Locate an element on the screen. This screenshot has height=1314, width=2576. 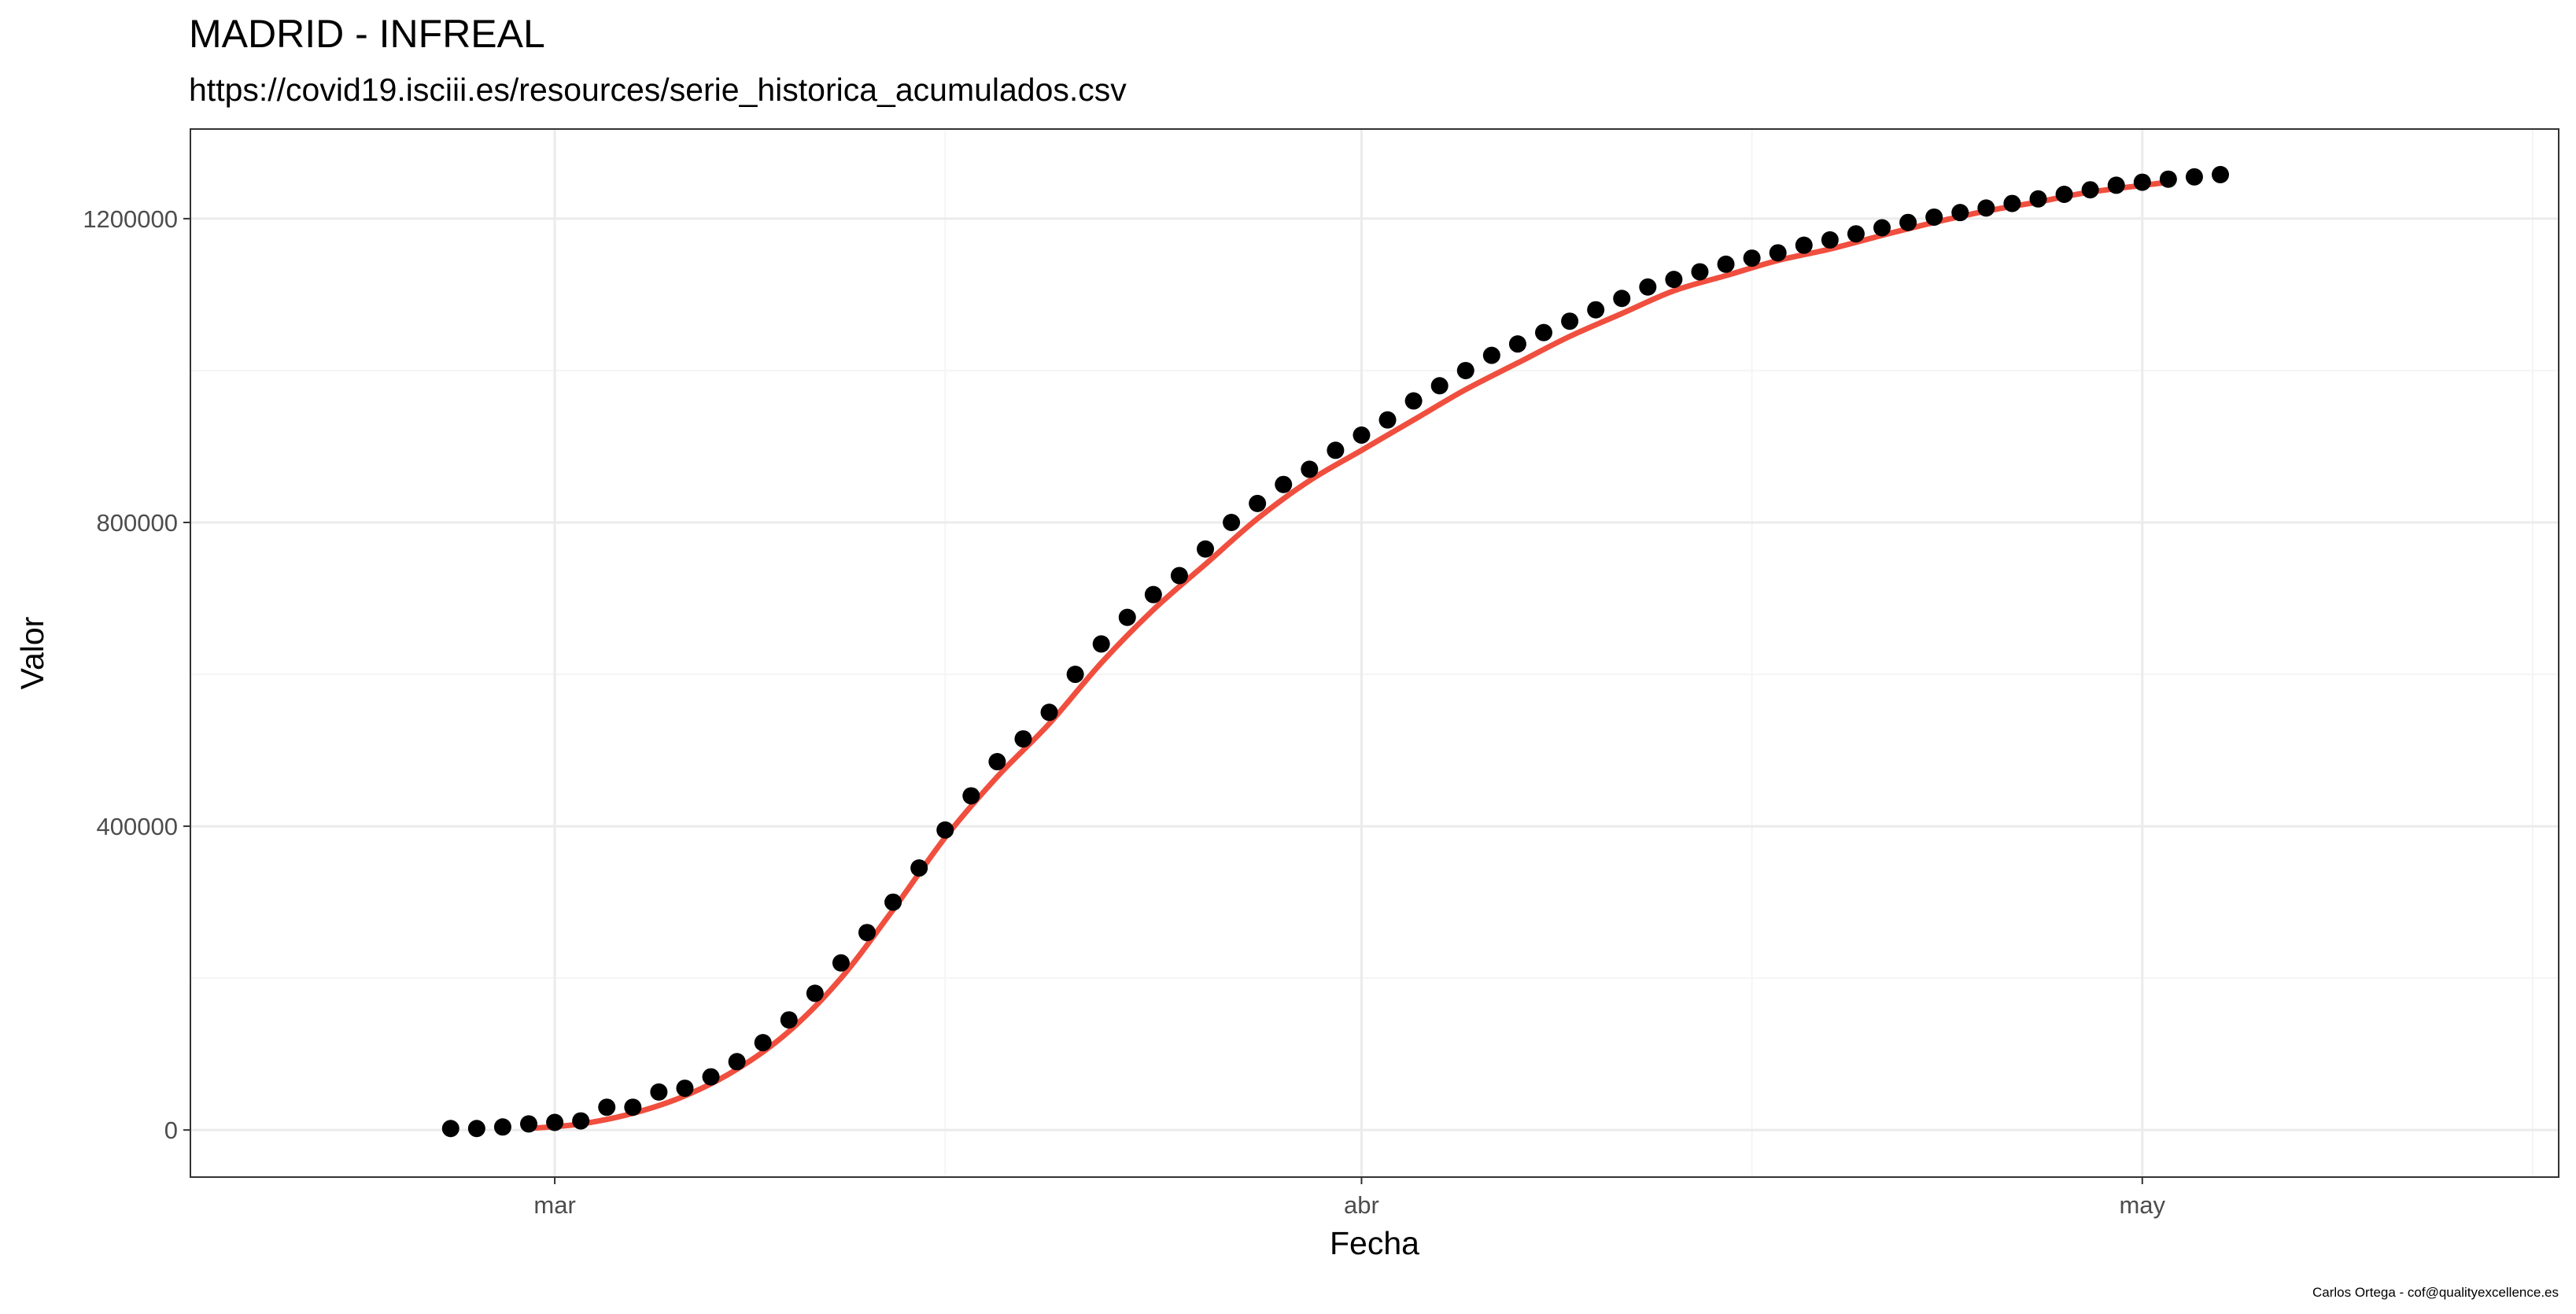
x-axis: mar abr may is located at coordinates (1350, 1198).